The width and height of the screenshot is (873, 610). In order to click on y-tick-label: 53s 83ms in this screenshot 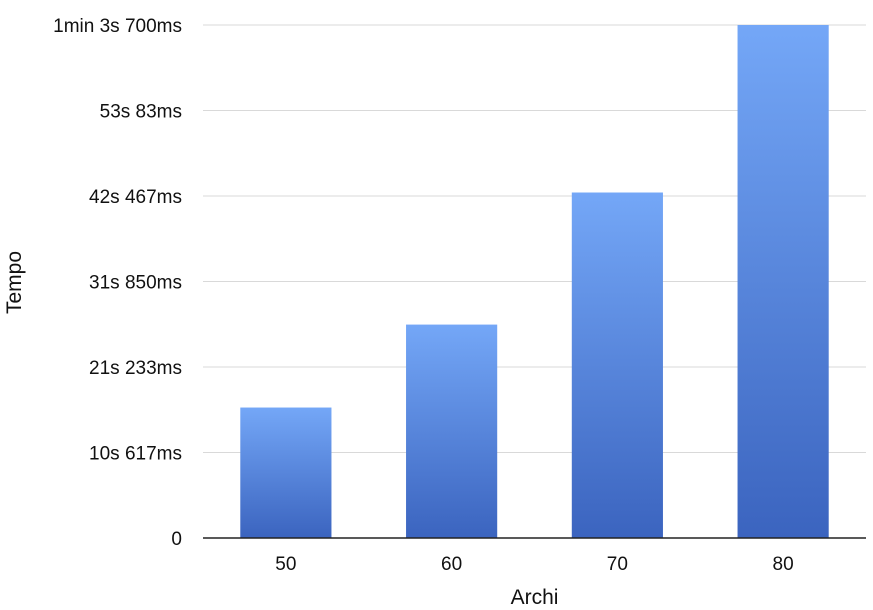, I will do `click(141, 112)`.